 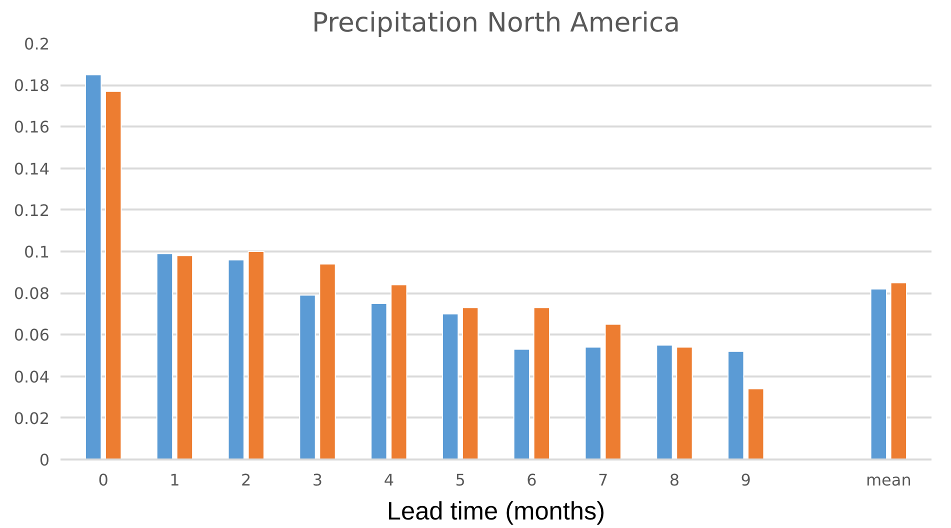 I want to click on x-tick-label: 6, so click(x=531, y=480).